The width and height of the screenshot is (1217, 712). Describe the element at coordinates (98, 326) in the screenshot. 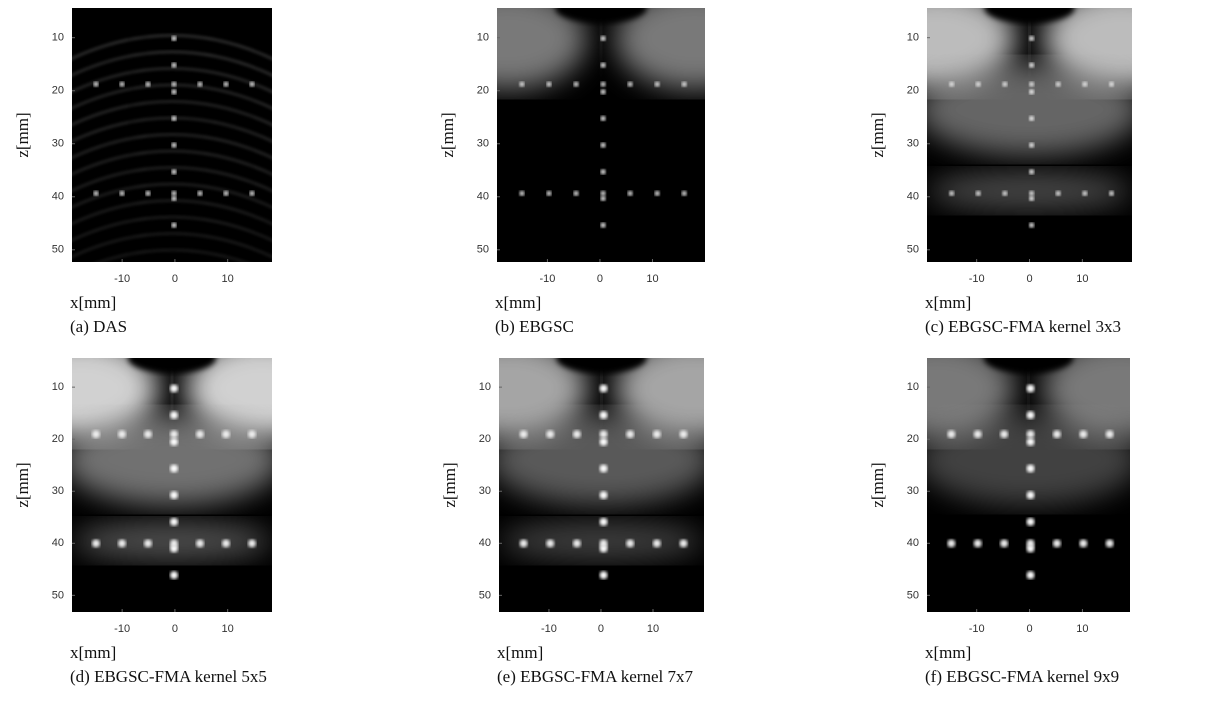

I see `caption: (a) DAS` at that location.